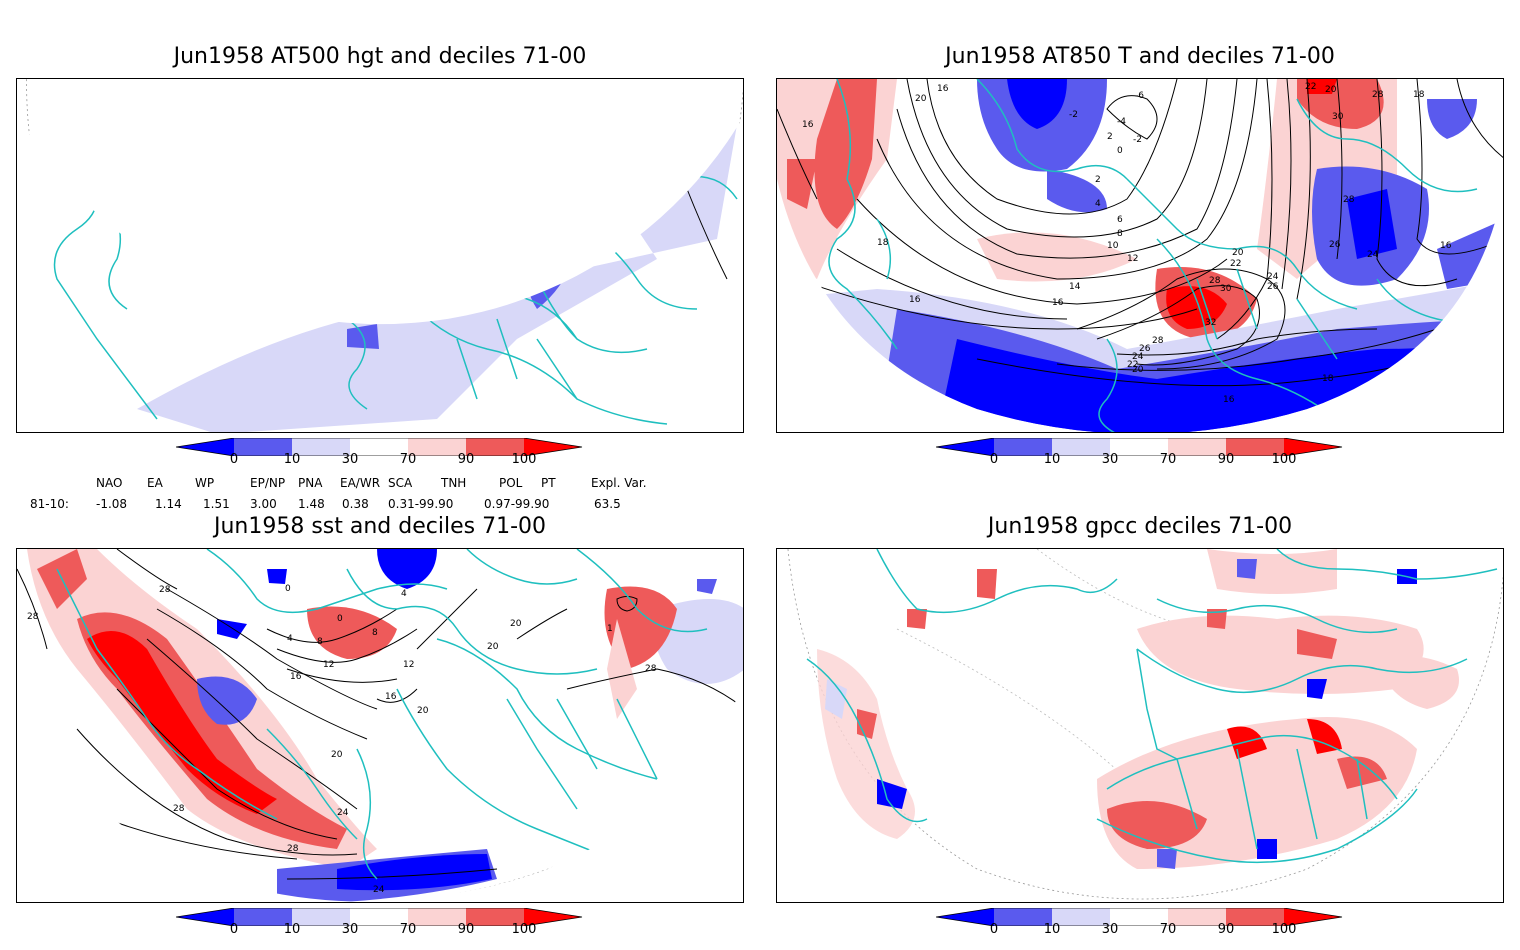  Describe the element at coordinates (619, 483) in the screenshot. I see `index-header: Expl. Var.` at that location.